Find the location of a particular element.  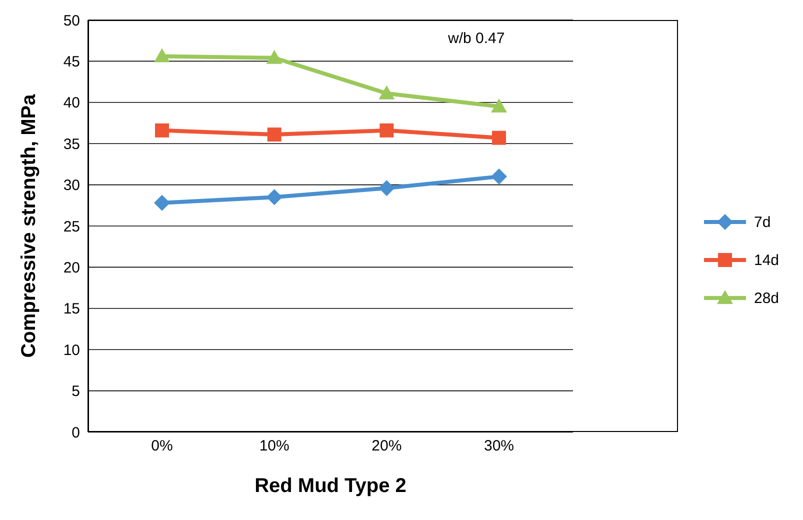

y-tick-label: 15 is located at coordinates (71, 309).